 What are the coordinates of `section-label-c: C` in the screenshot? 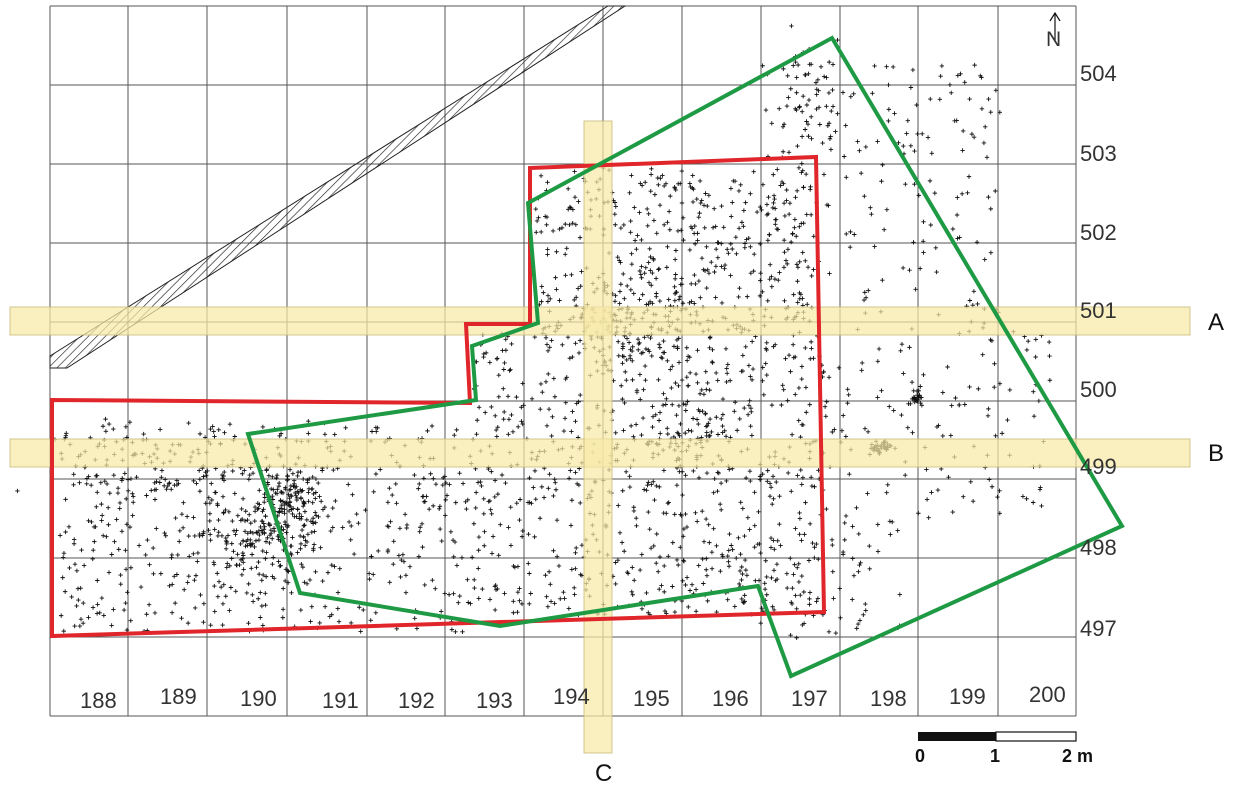 It's located at (603, 773).